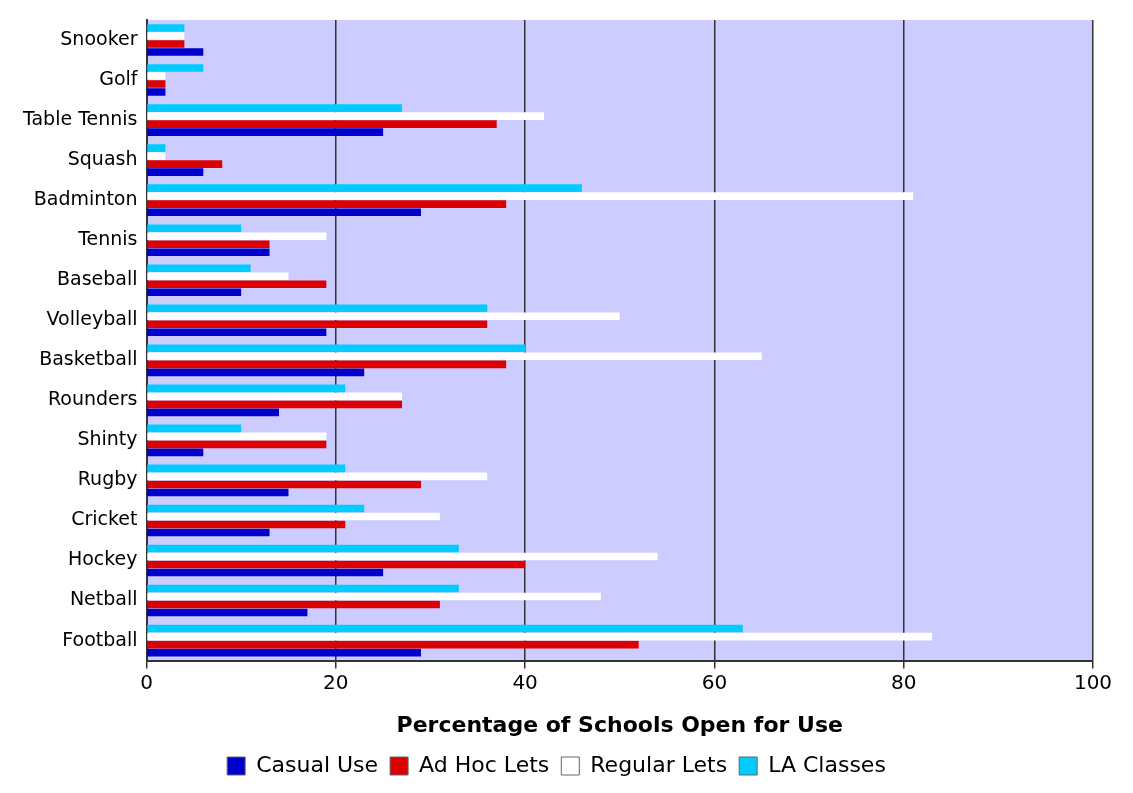  What do you see at coordinates (92, 318) in the screenshot?
I see `y-tick-label: Volleyball` at bounding box center [92, 318].